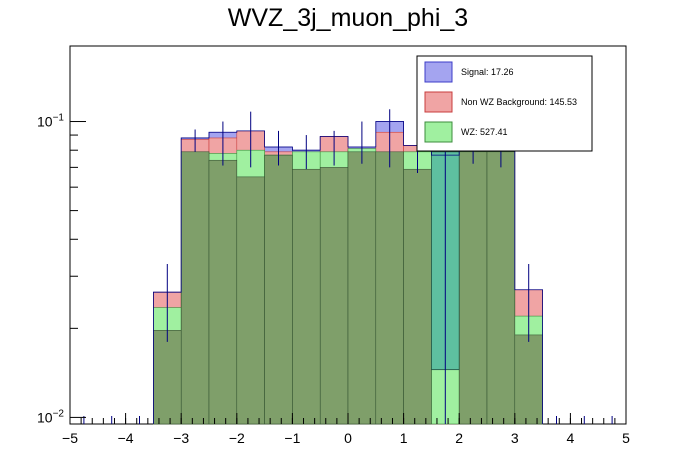  I want to click on legend-label-0: Signal: 17.26, so click(487, 72).